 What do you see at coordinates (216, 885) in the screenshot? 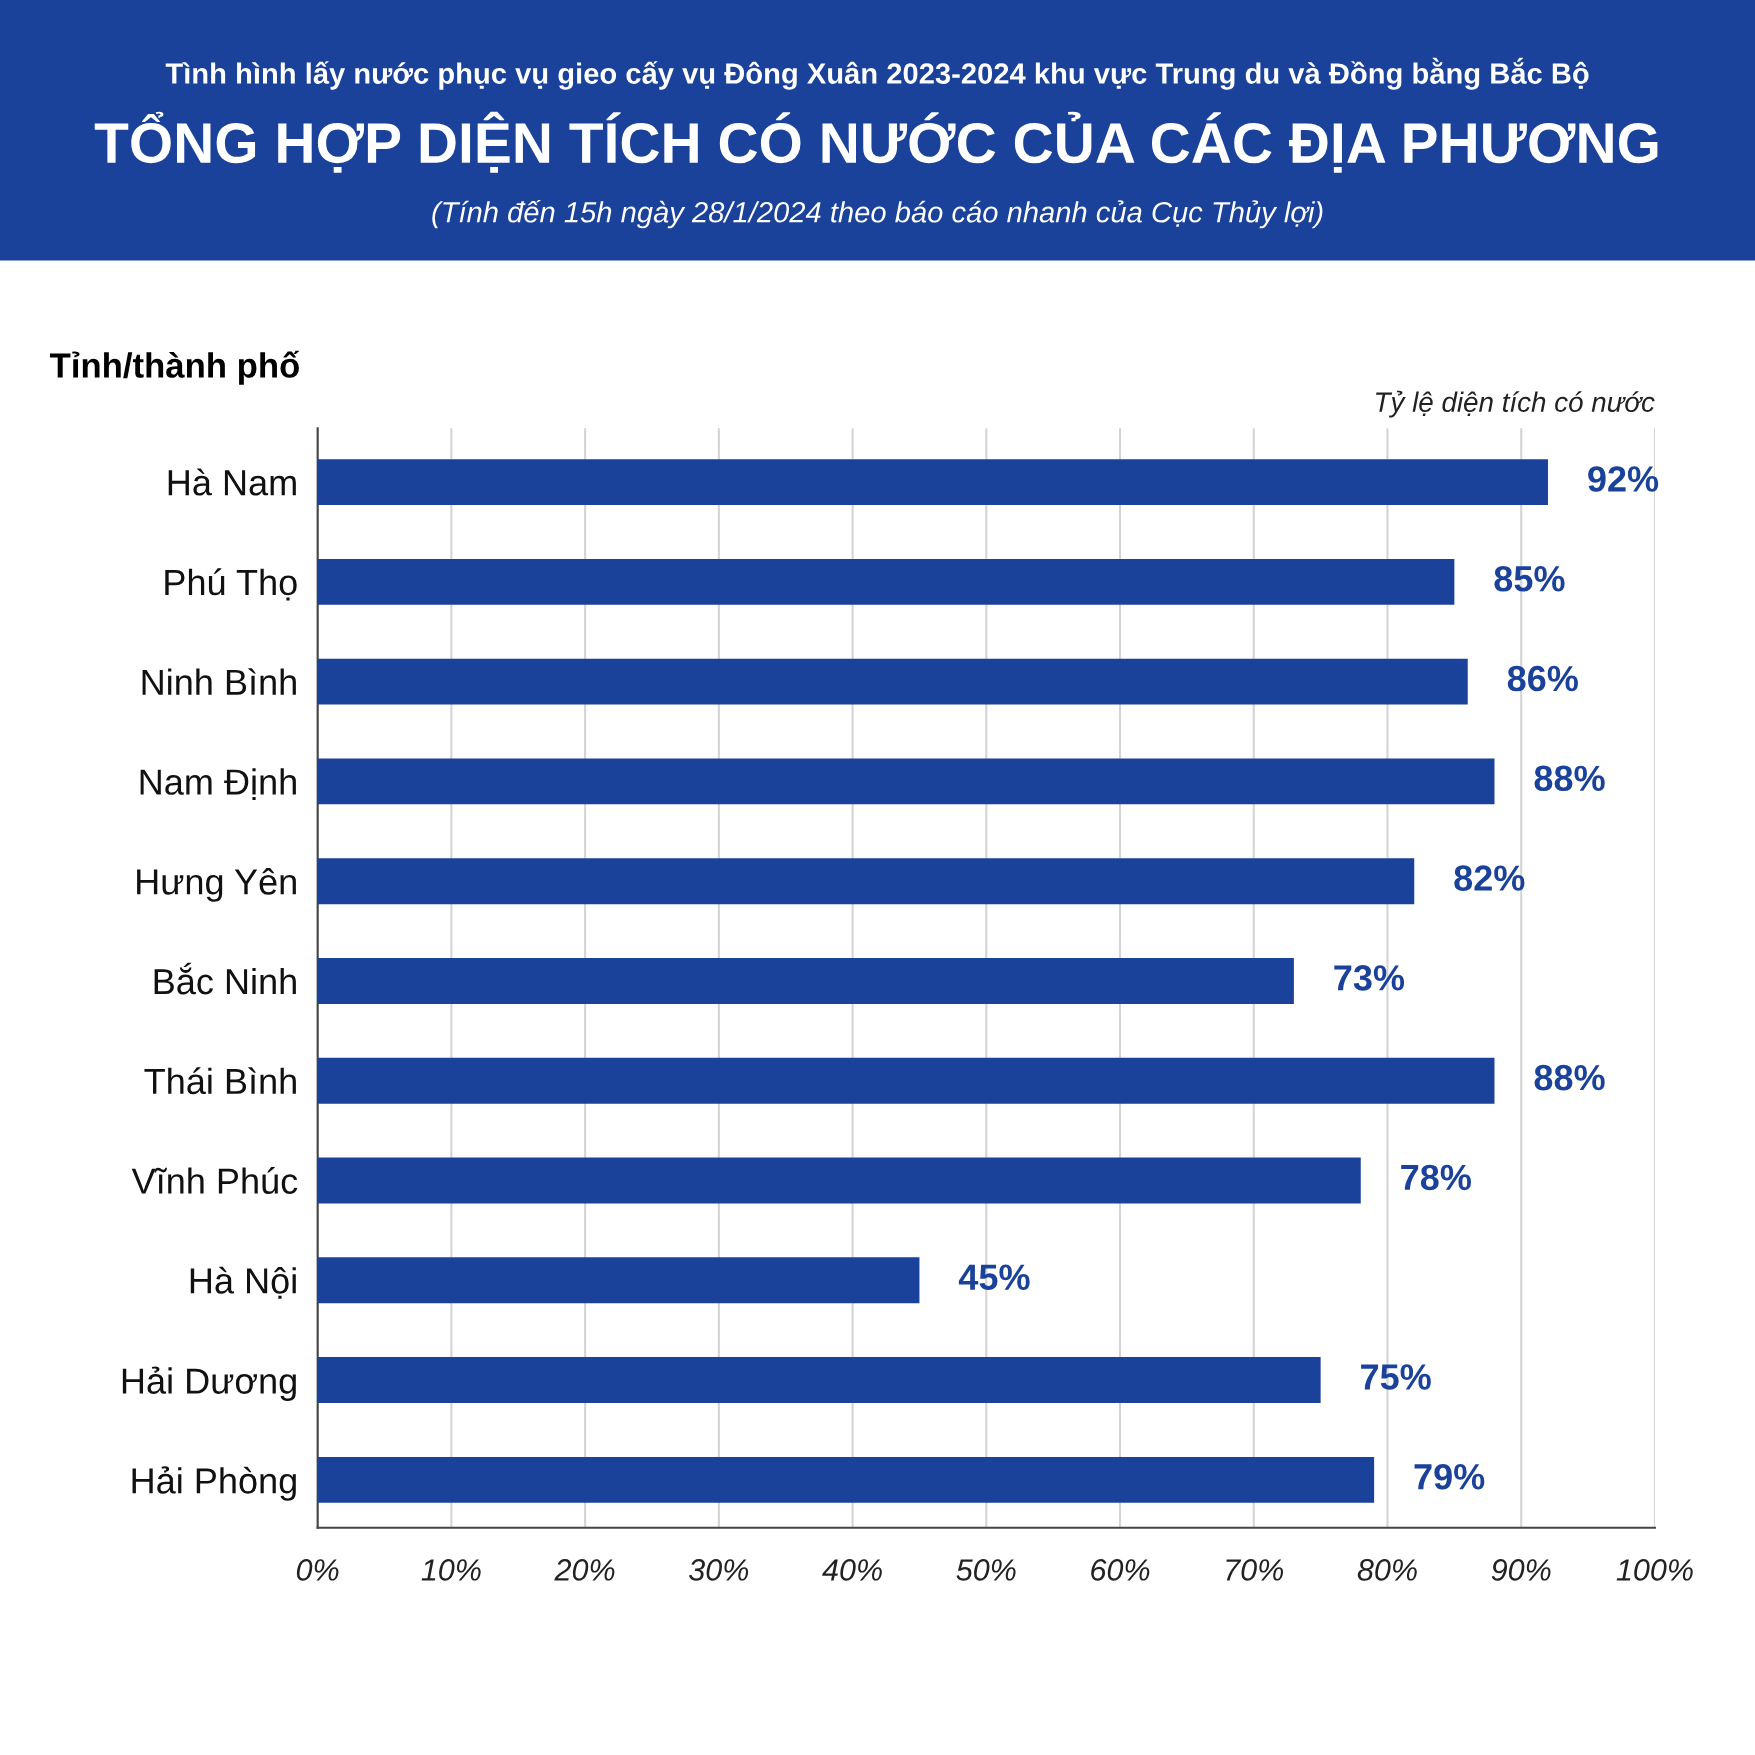
I see `y-tick-label: Hưng Yên` at bounding box center [216, 885].